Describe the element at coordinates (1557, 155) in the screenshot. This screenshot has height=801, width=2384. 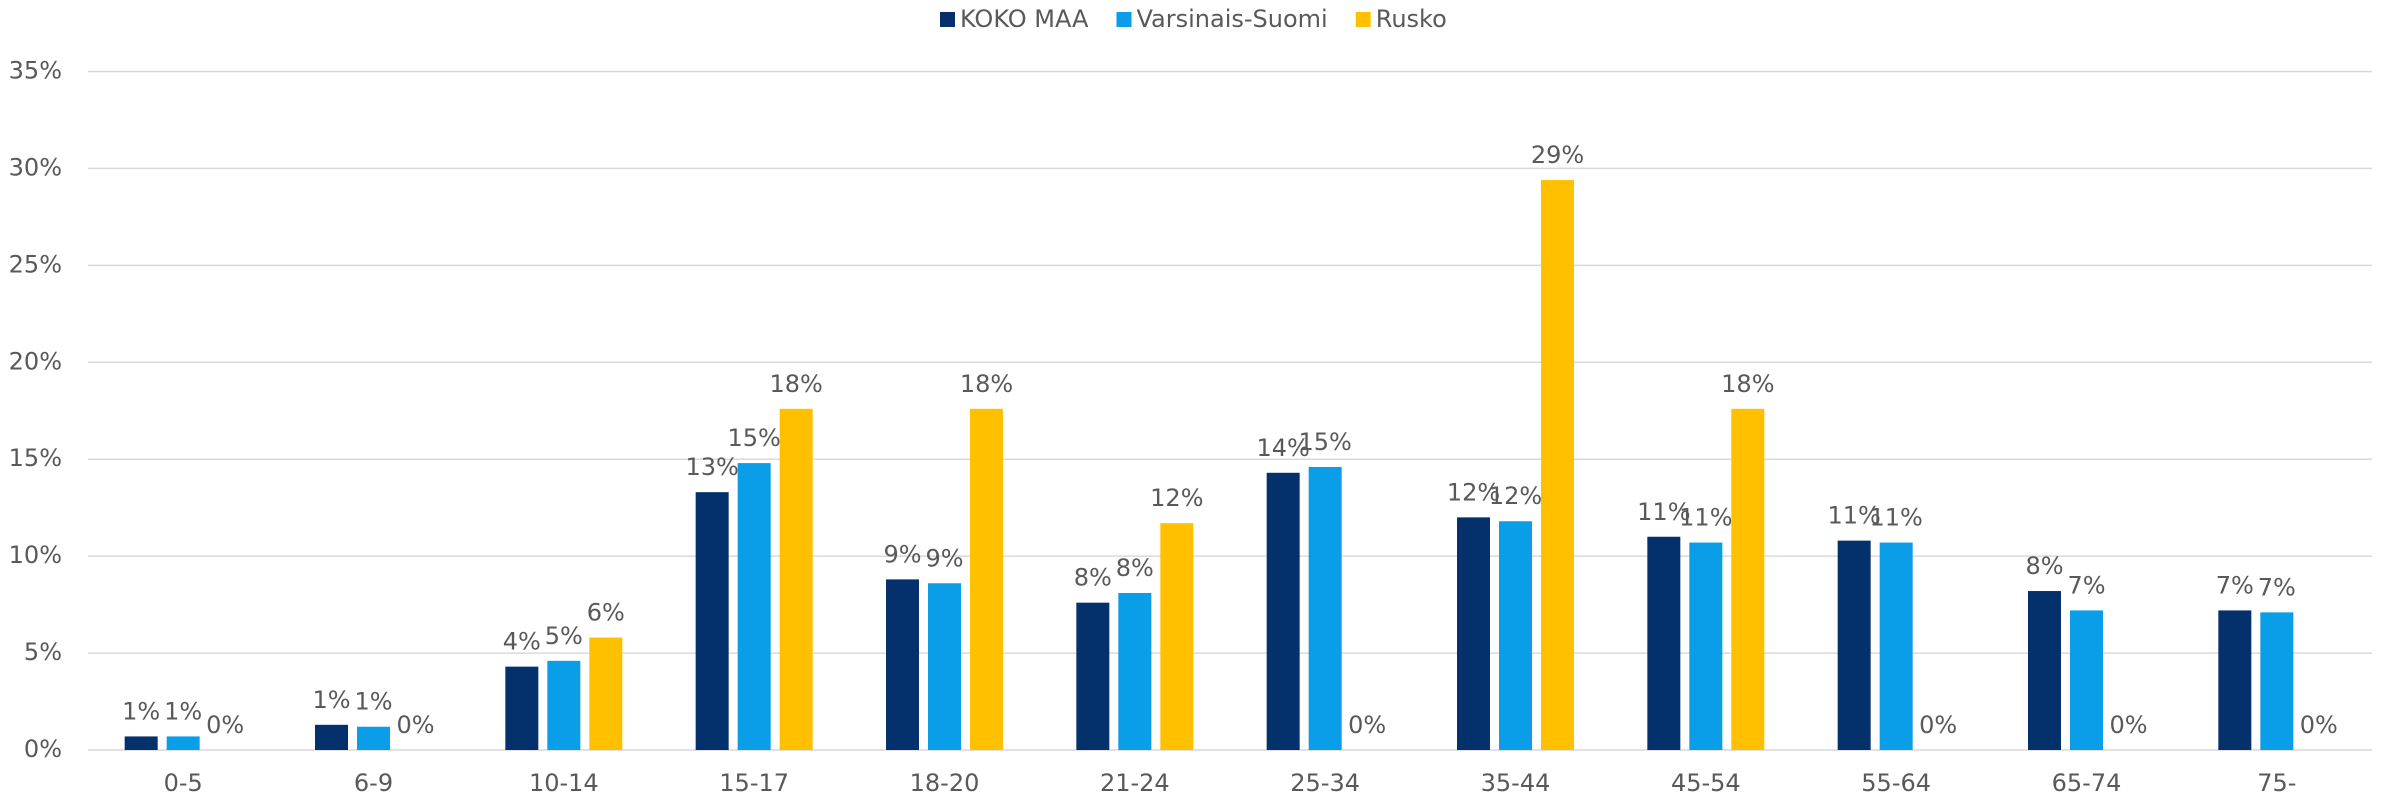
I see `value-label: 29%` at that location.